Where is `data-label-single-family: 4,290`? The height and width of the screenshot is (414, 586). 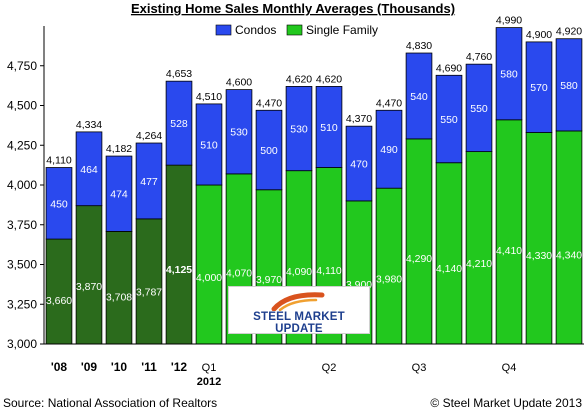
data-label-single-family: 4,290 is located at coordinates (419, 259).